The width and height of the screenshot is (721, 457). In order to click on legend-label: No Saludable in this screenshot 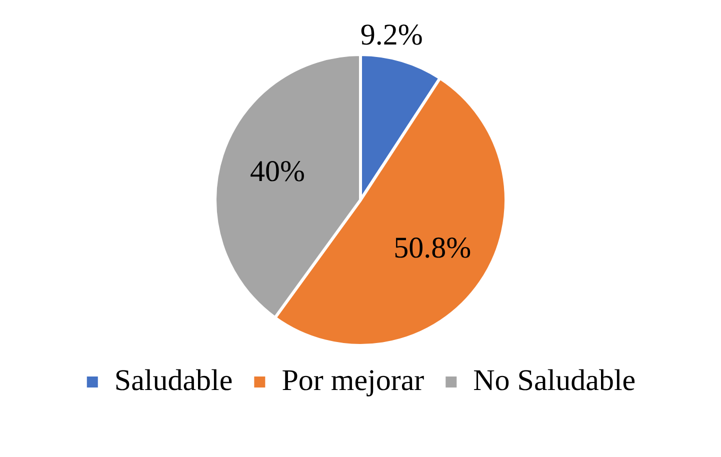, I will do `click(554, 380)`.